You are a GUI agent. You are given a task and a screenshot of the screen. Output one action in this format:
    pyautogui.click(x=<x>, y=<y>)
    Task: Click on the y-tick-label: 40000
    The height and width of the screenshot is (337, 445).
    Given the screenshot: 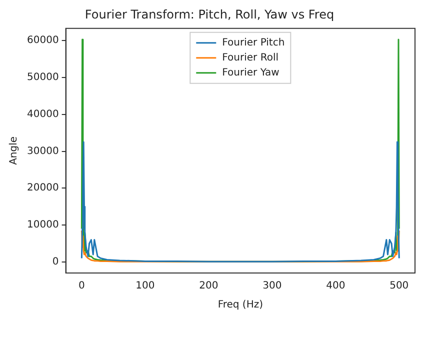 What is the action you would take?
    pyautogui.click(x=43, y=114)
    